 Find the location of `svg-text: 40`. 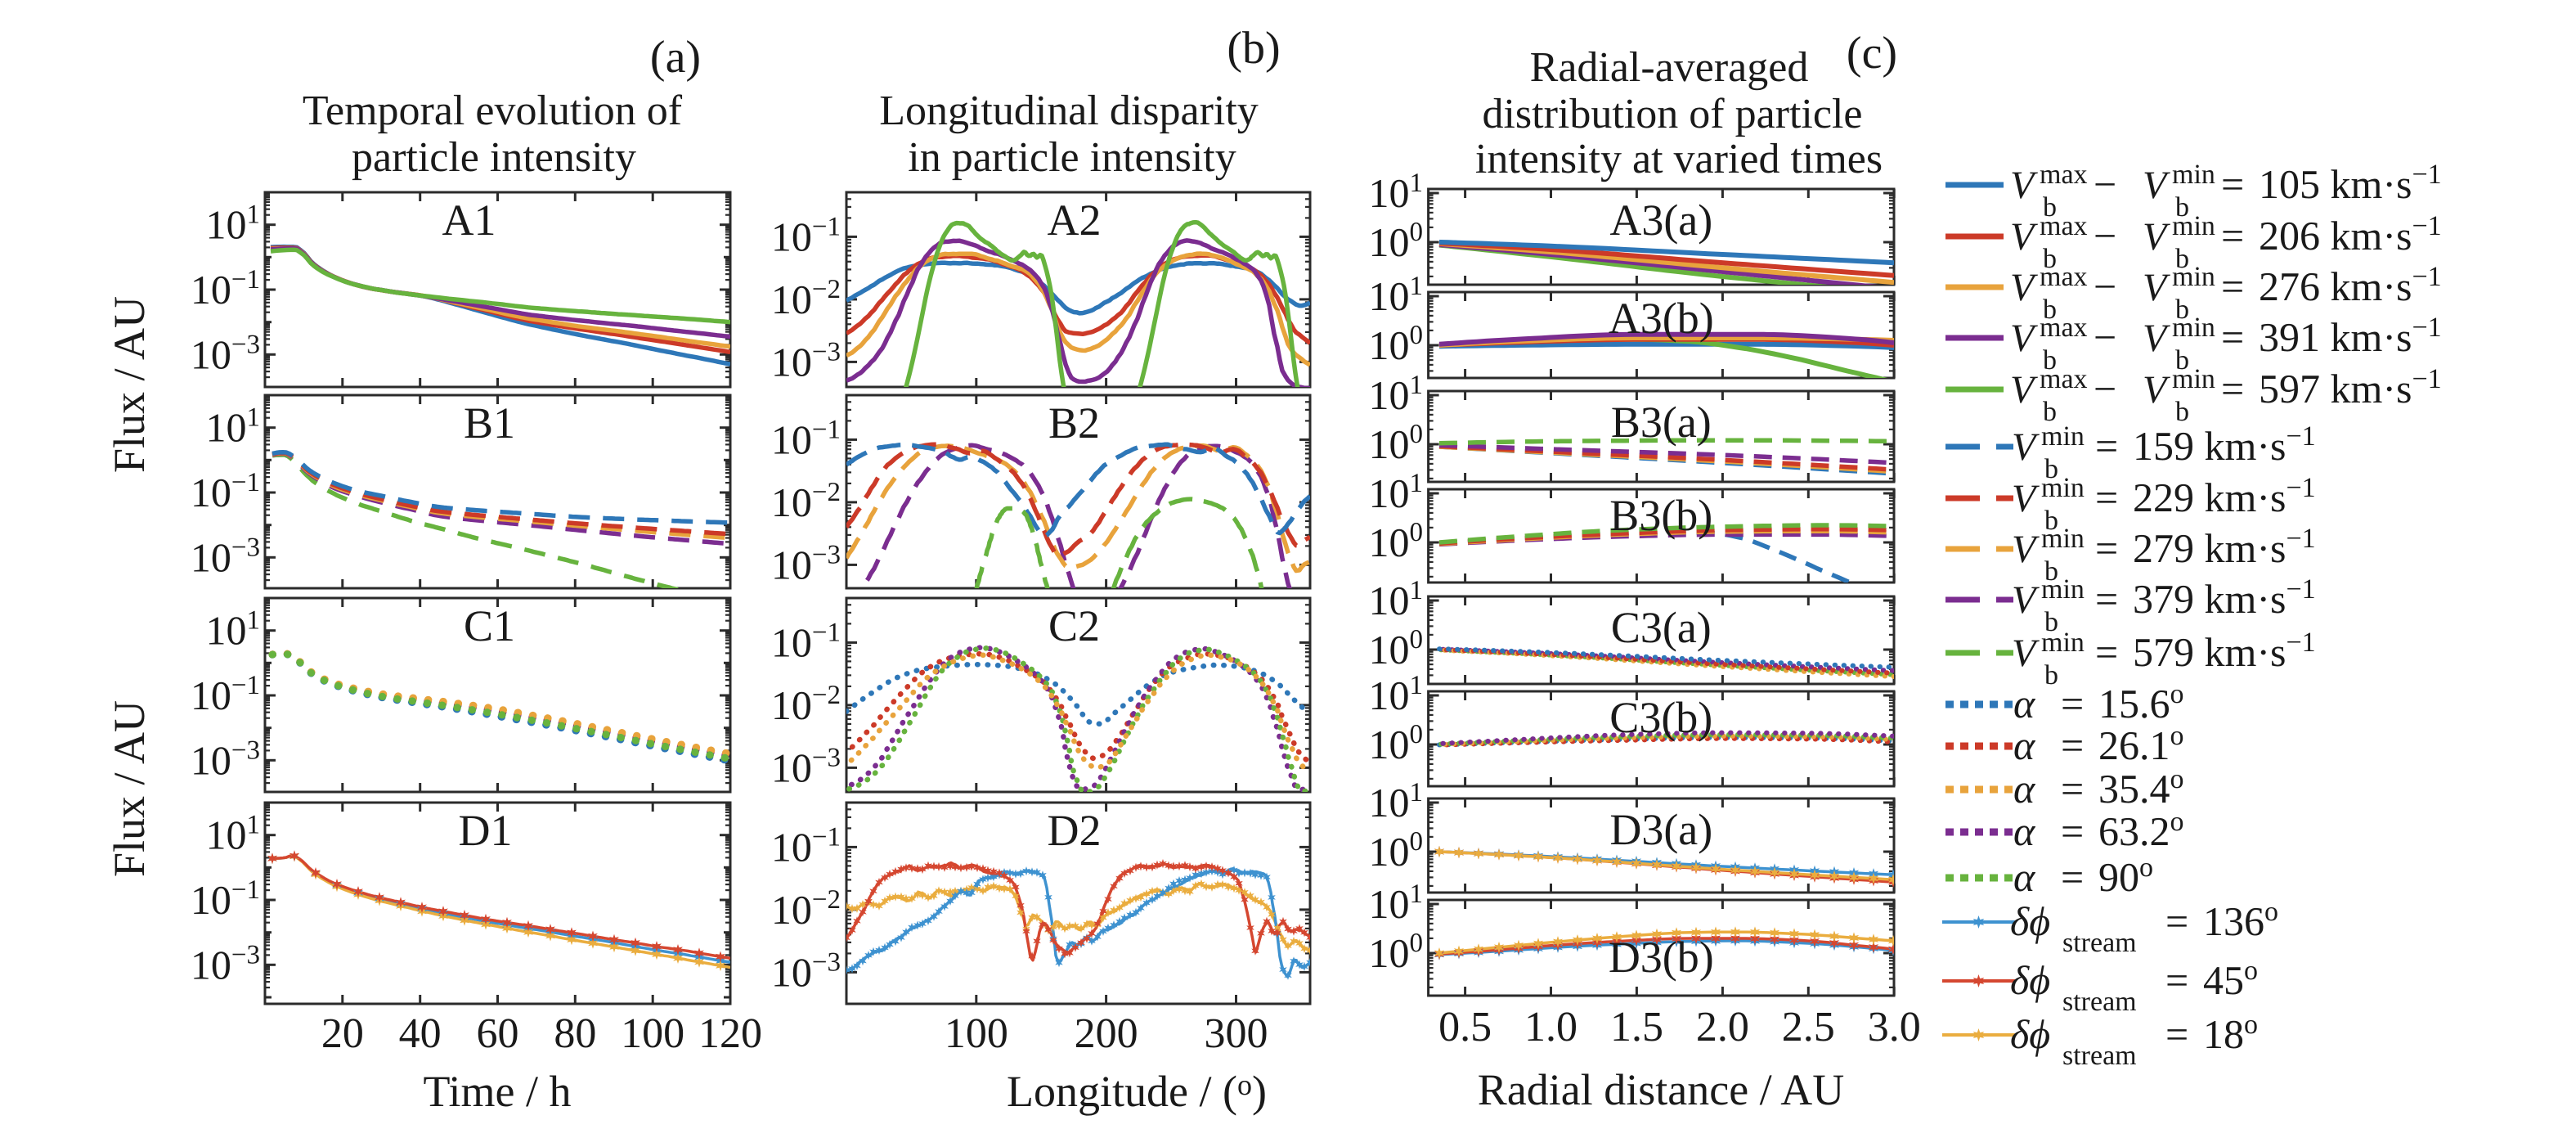

svg-text: 40 is located at coordinates (420, 1033).